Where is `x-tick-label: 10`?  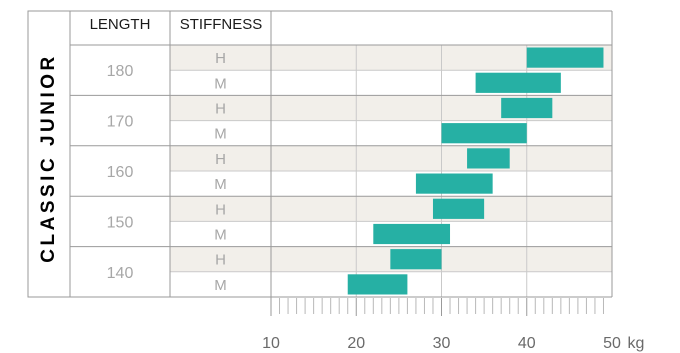 x-tick-label: 10 is located at coordinates (271, 343).